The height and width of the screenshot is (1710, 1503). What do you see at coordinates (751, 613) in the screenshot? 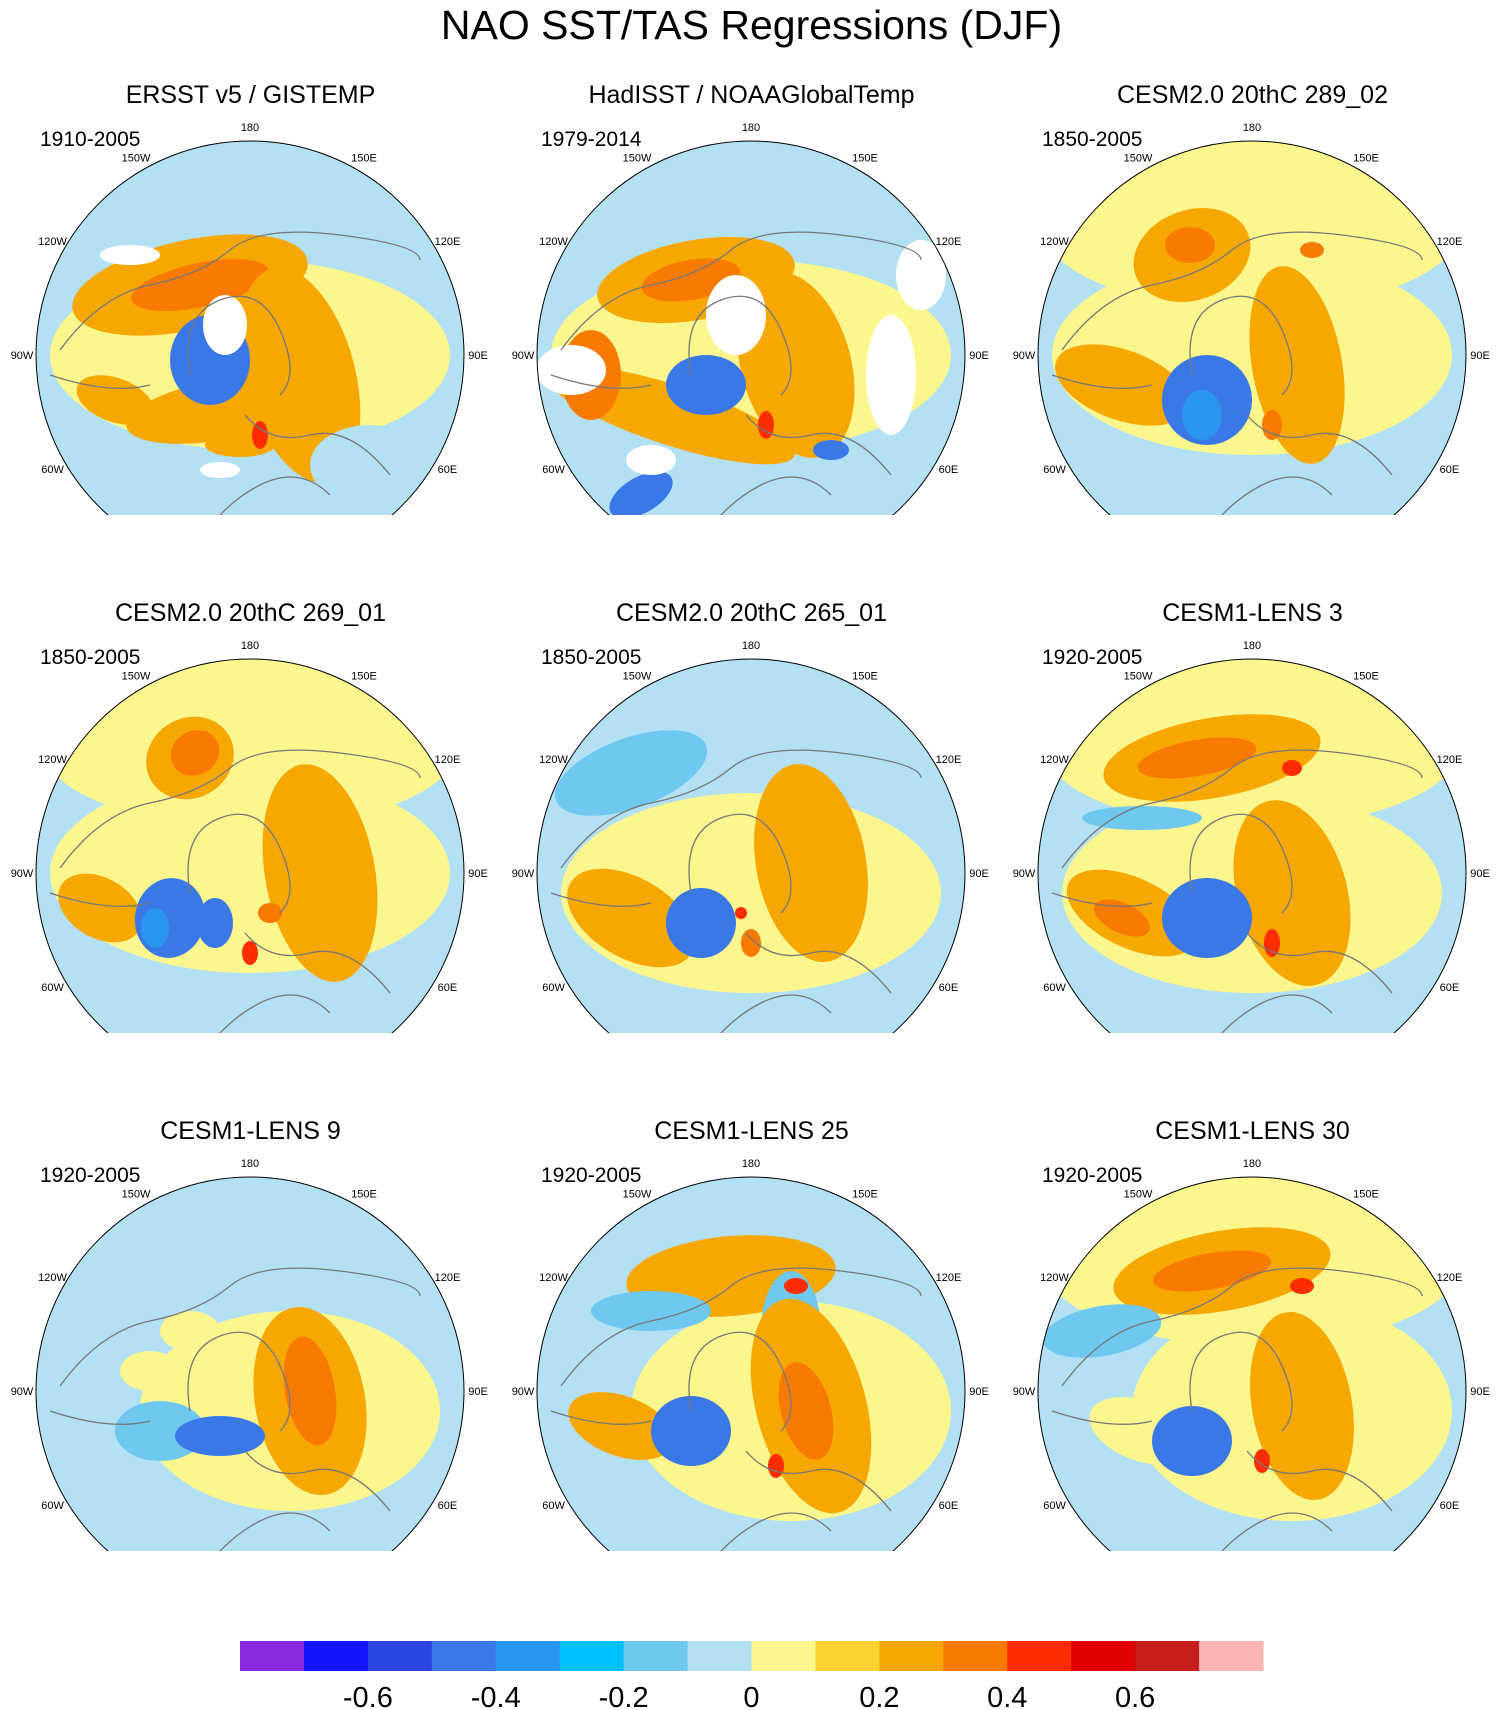
I see `panel-title: CESM2.0 20thC 265_01` at bounding box center [751, 613].